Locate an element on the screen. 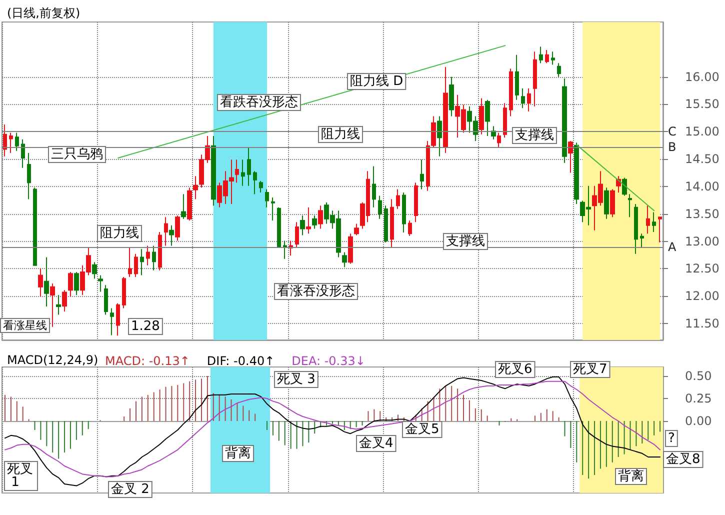 This screenshot has width=725, height=515. chart-title: (日线,前复权) is located at coordinates (43, 13).